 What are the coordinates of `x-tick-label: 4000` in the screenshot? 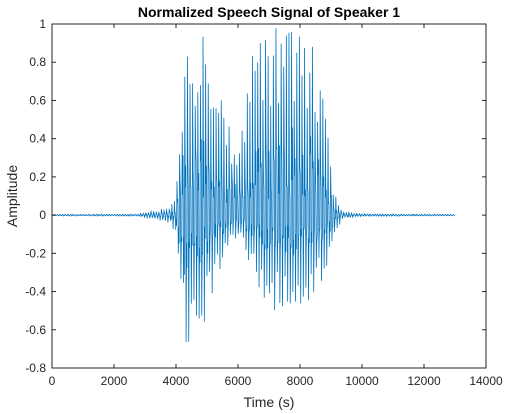 It's located at (176, 381).